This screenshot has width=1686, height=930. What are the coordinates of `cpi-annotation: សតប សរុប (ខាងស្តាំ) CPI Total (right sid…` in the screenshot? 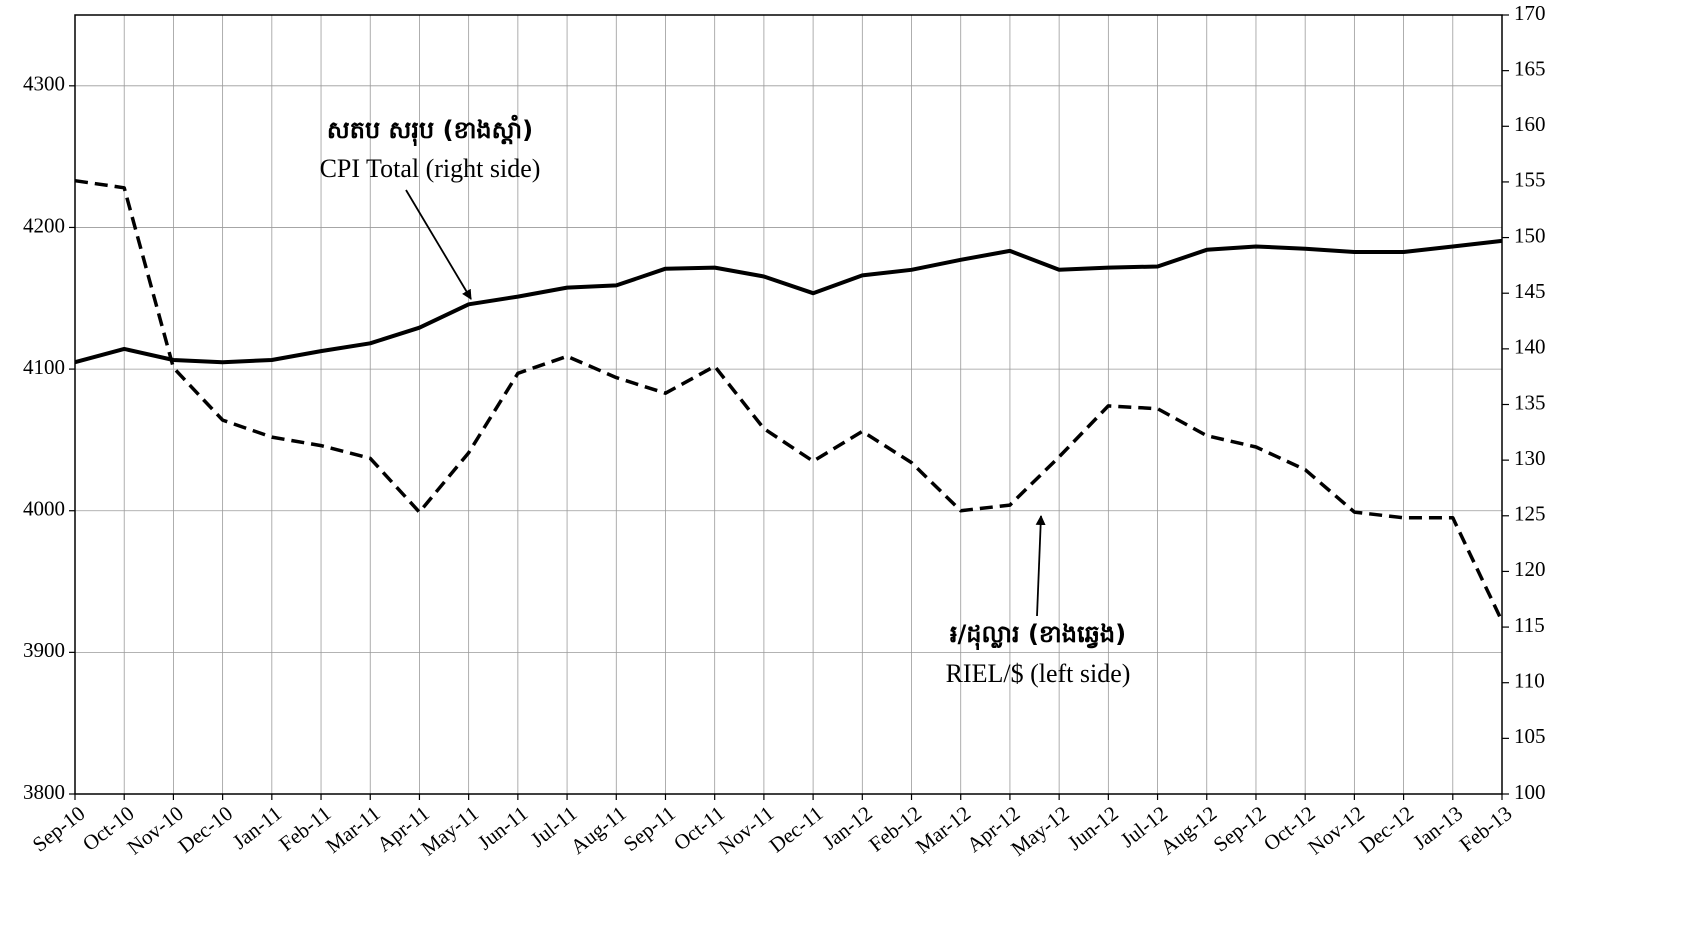 It's located at (430, 207).